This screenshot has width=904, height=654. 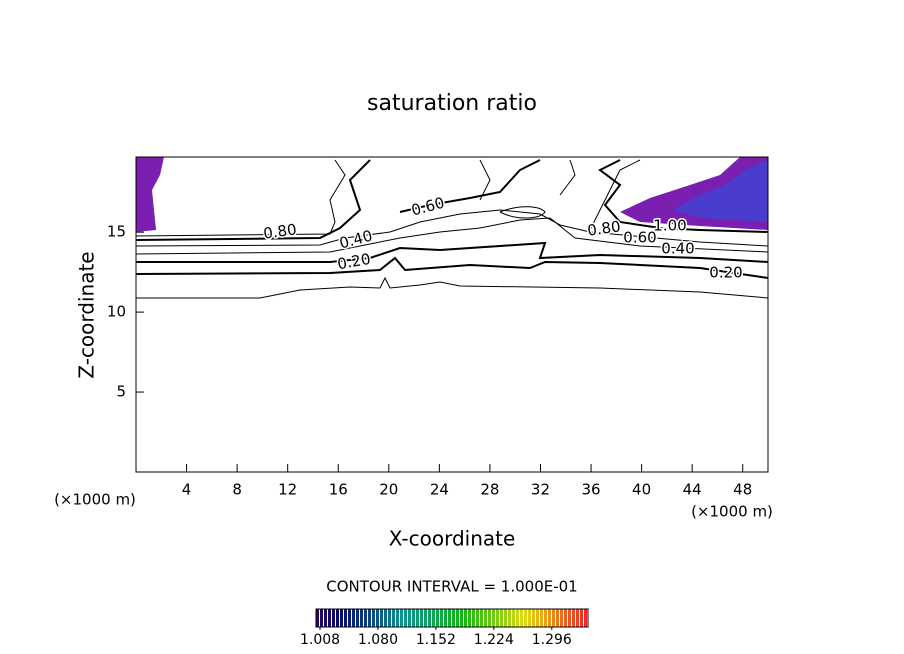 What do you see at coordinates (150, 194) in the screenshot?
I see `purple-region` at bounding box center [150, 194].